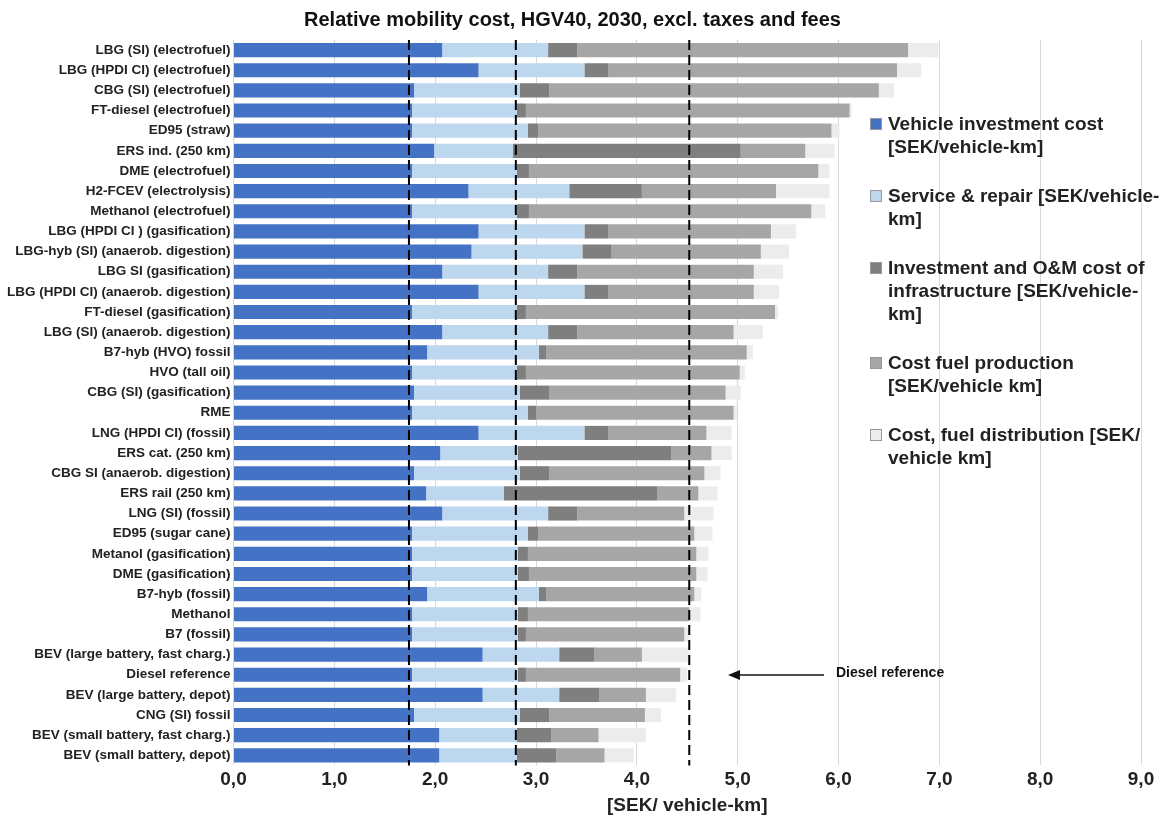  Describe the element at coordinates (183, 714) in the screenshot. I see `y-tick-label: CNG (SI) fossil` at that location.